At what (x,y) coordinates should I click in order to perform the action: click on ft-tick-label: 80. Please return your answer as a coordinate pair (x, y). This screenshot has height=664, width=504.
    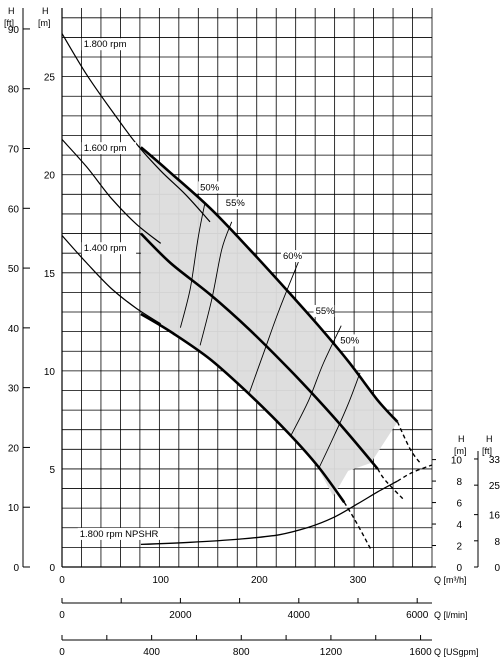
    Looking at the image, I should click on (14, 90).